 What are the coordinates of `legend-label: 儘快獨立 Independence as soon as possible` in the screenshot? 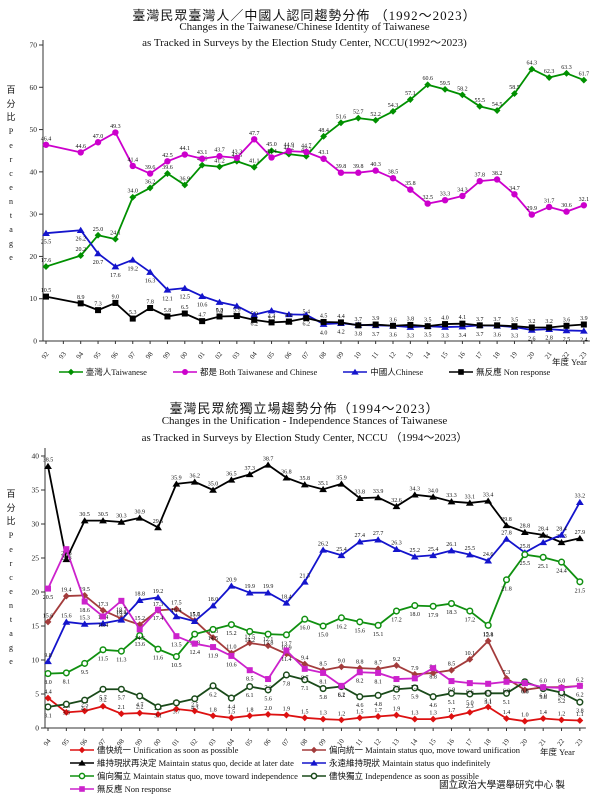 It's located at (404, 776).